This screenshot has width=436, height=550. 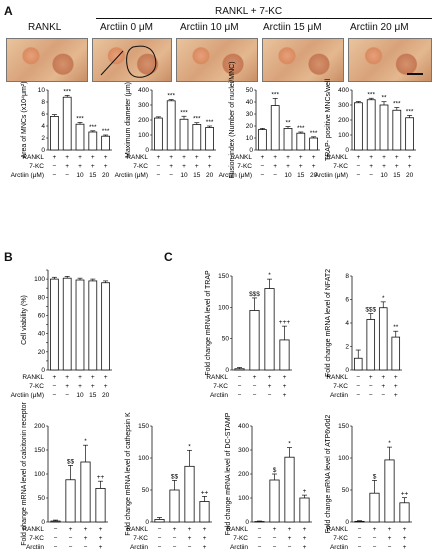 What do you see at coordinates (42, 352) in the screenshot?
I see `y-tick-label: 20` at bounding box center [42, 352].